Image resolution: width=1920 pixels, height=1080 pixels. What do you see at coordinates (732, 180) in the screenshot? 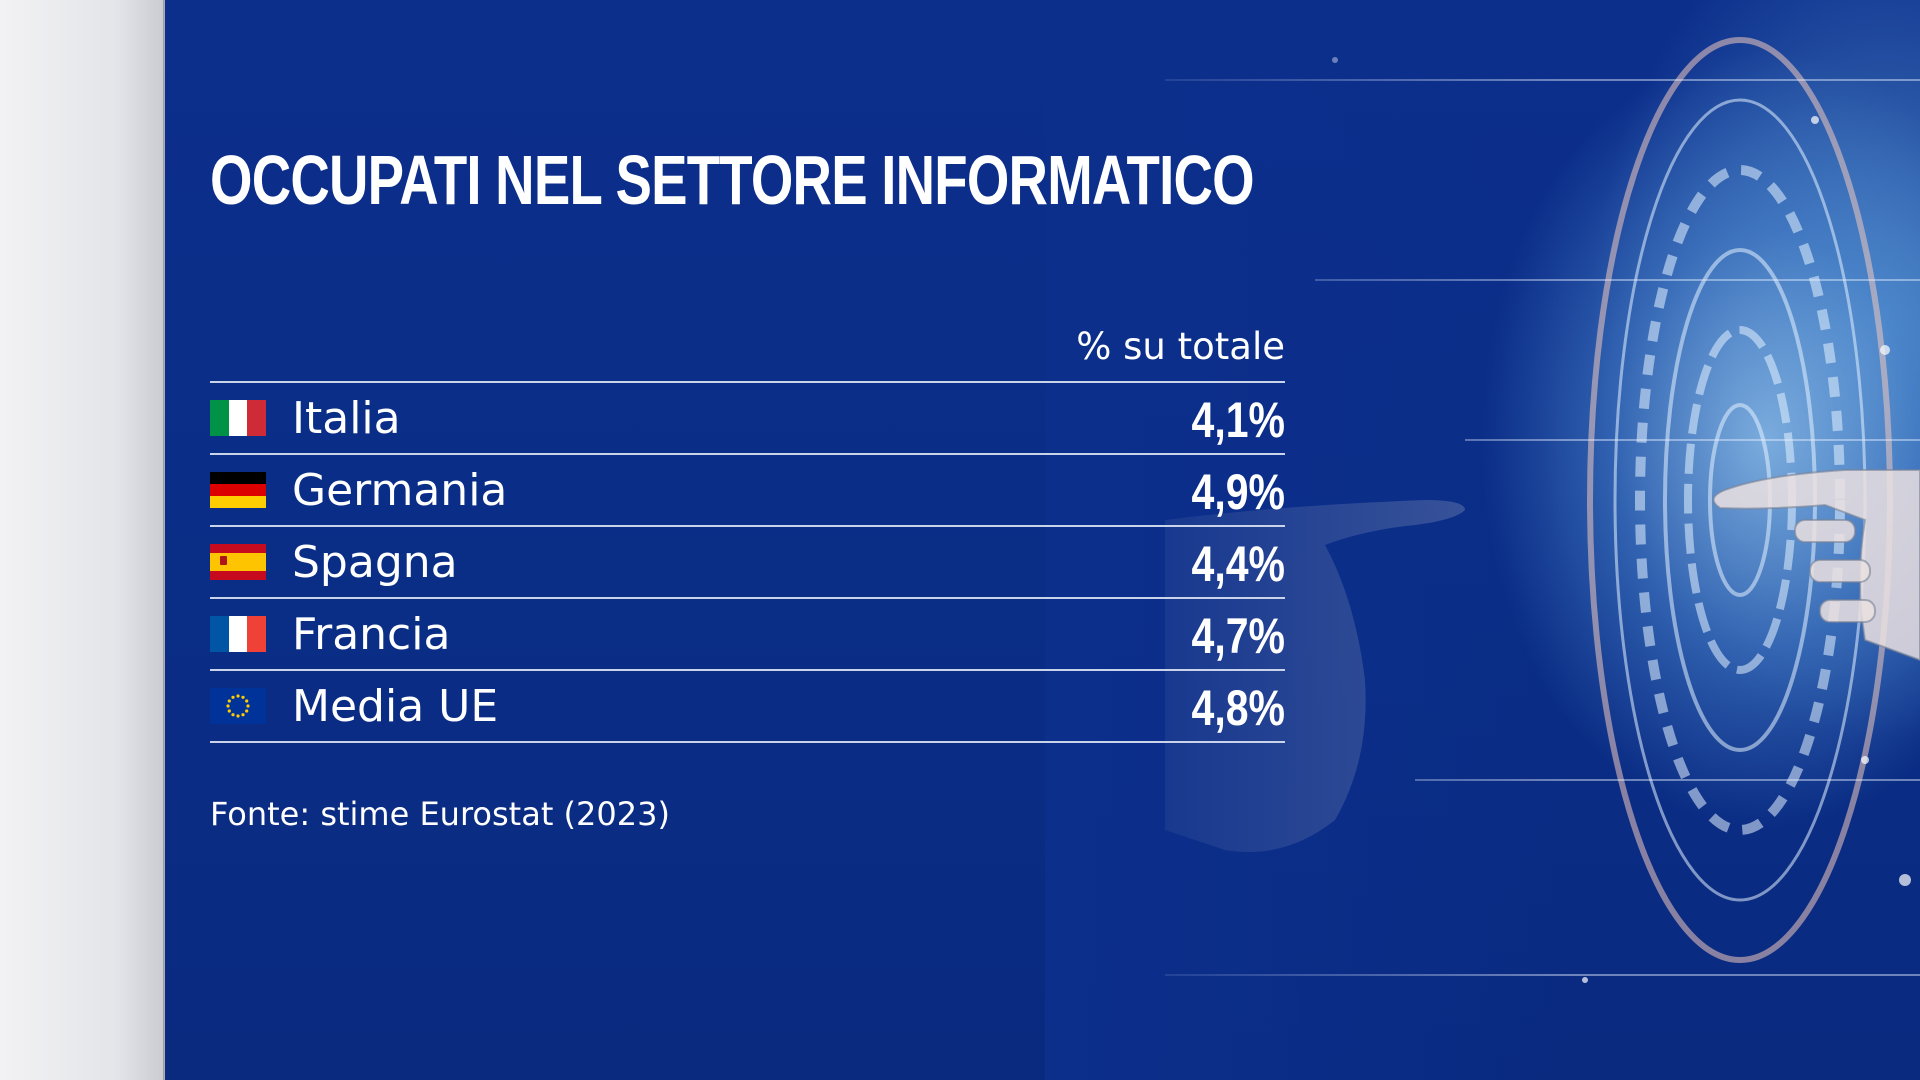
I see `chart-title: OCCUPATI NEL SETTORE INFORMATICO` at bounding box center [732, 180].